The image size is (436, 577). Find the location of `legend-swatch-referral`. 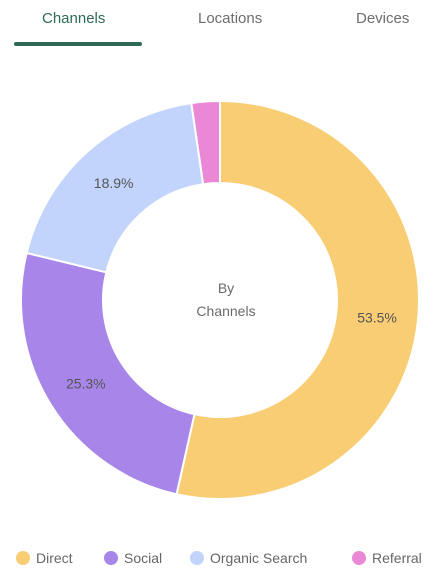

legend-swatch-referral is located at coordinates (359, 558).